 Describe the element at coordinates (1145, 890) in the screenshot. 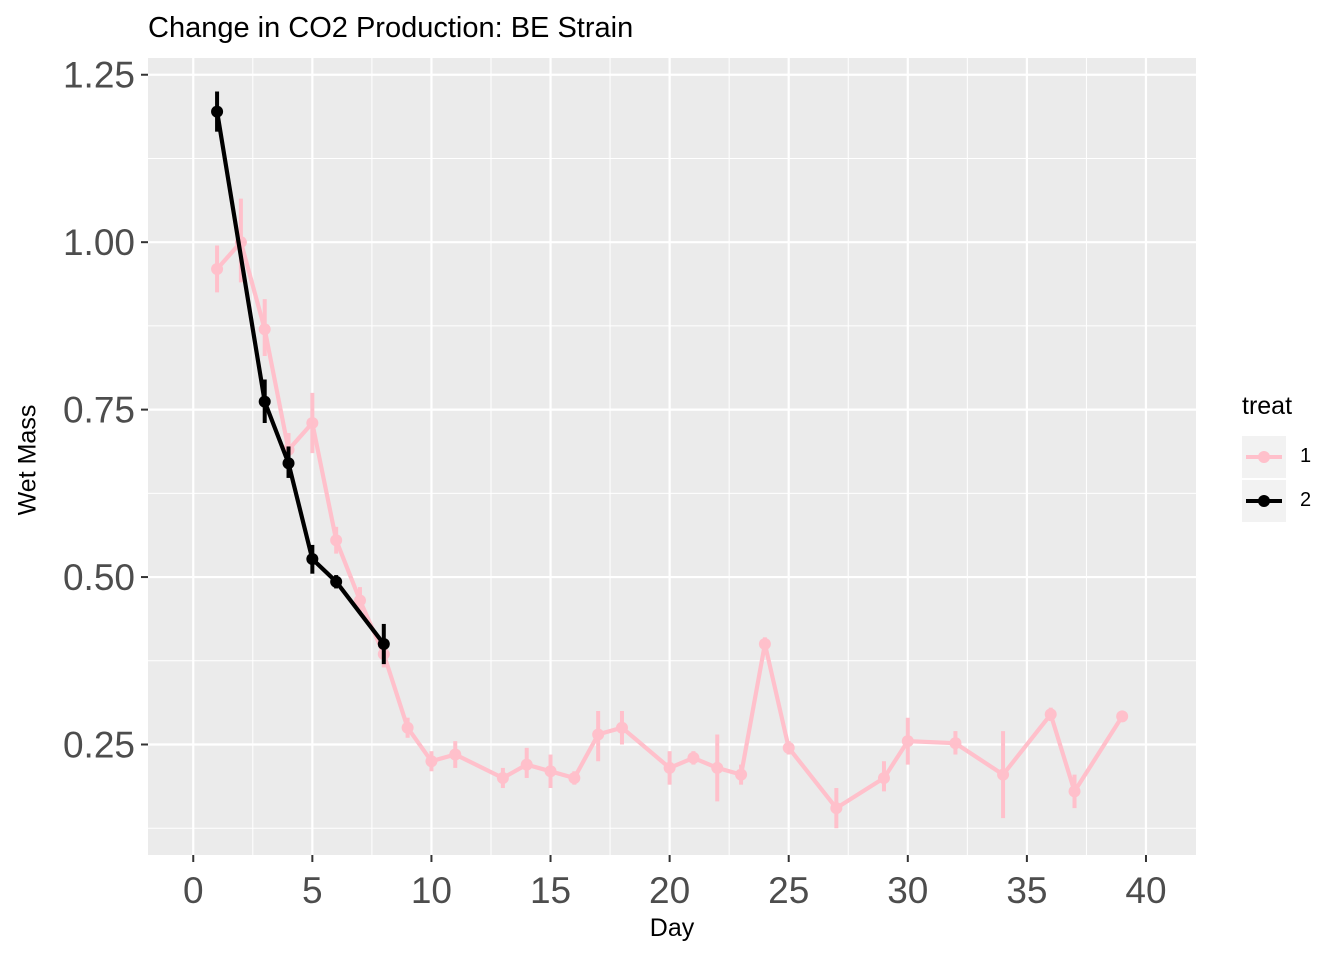

I see `x-tick-label: 40` at that location.